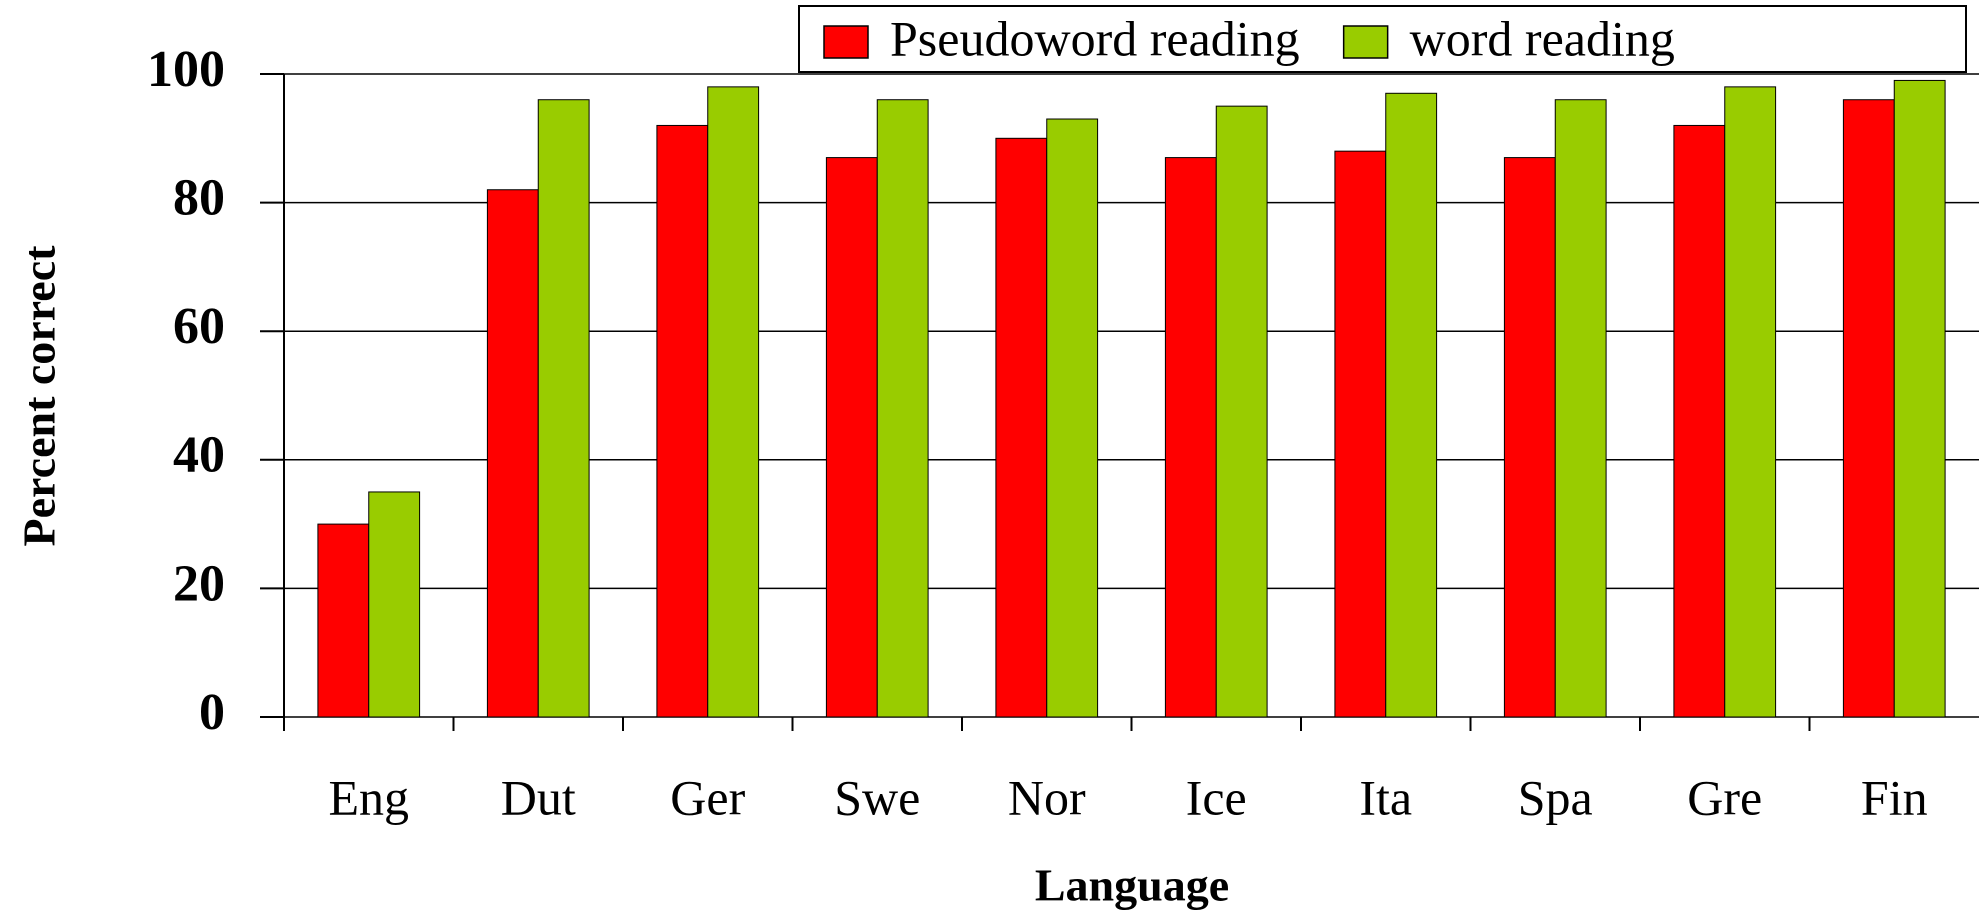  Describe the element at coordinates (877, 797) in the screenshot. I see `x-tick-label: Swe` at that location.